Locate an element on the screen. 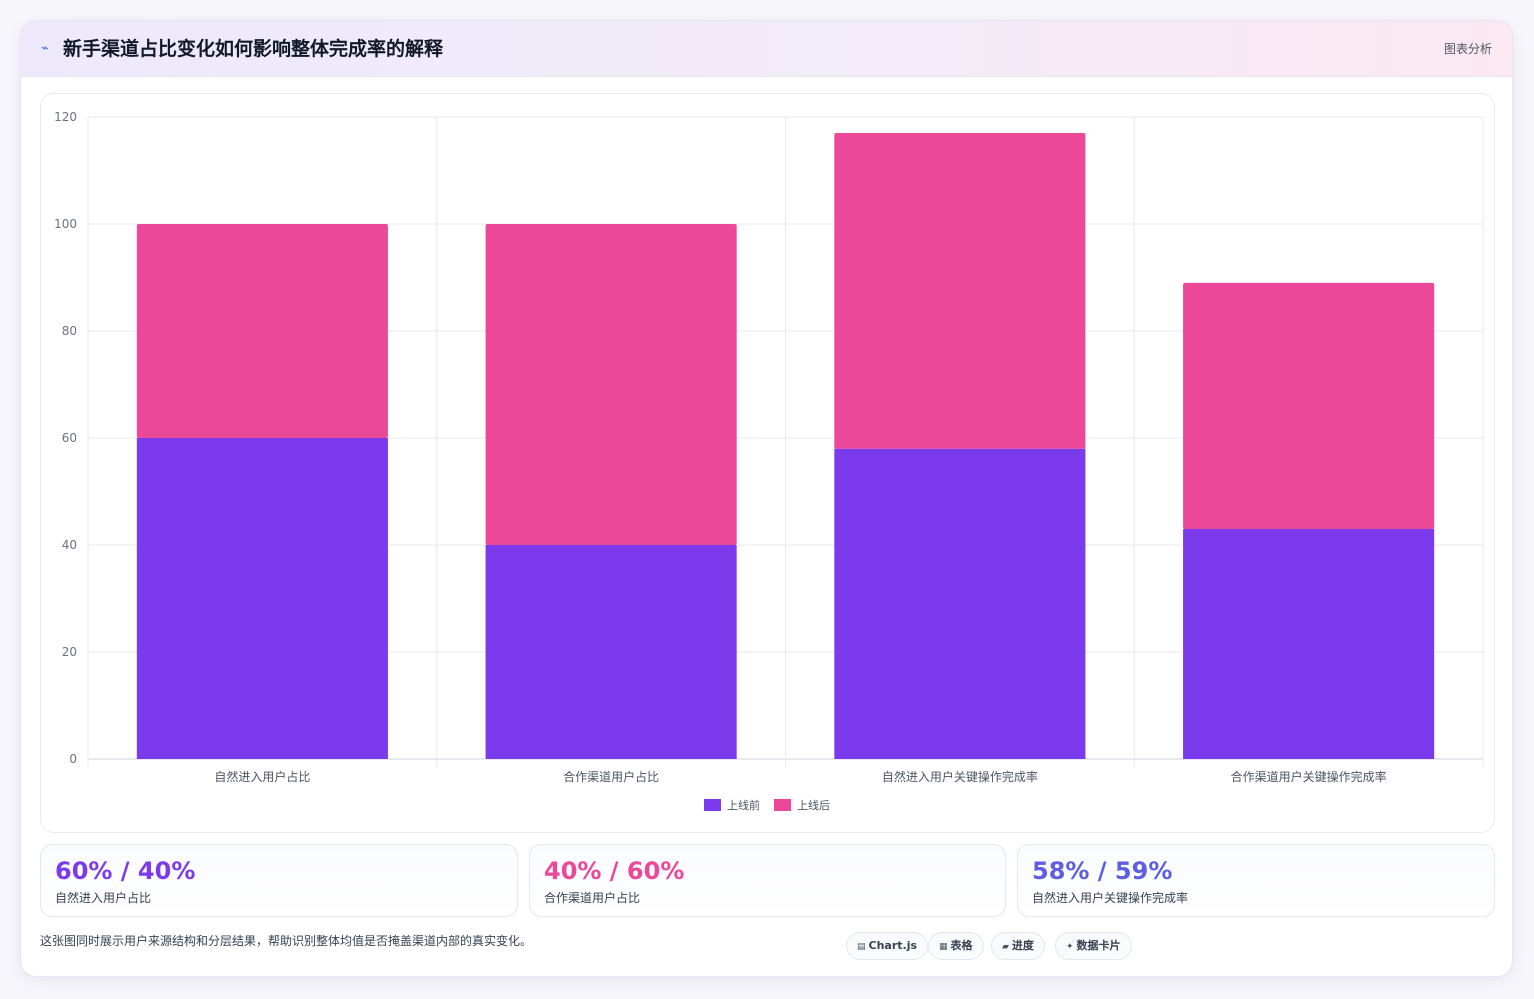 The height and width of the screenshot is (999, 1534). stat-value: 58% / 59% is located at coordinates (1102, 871).